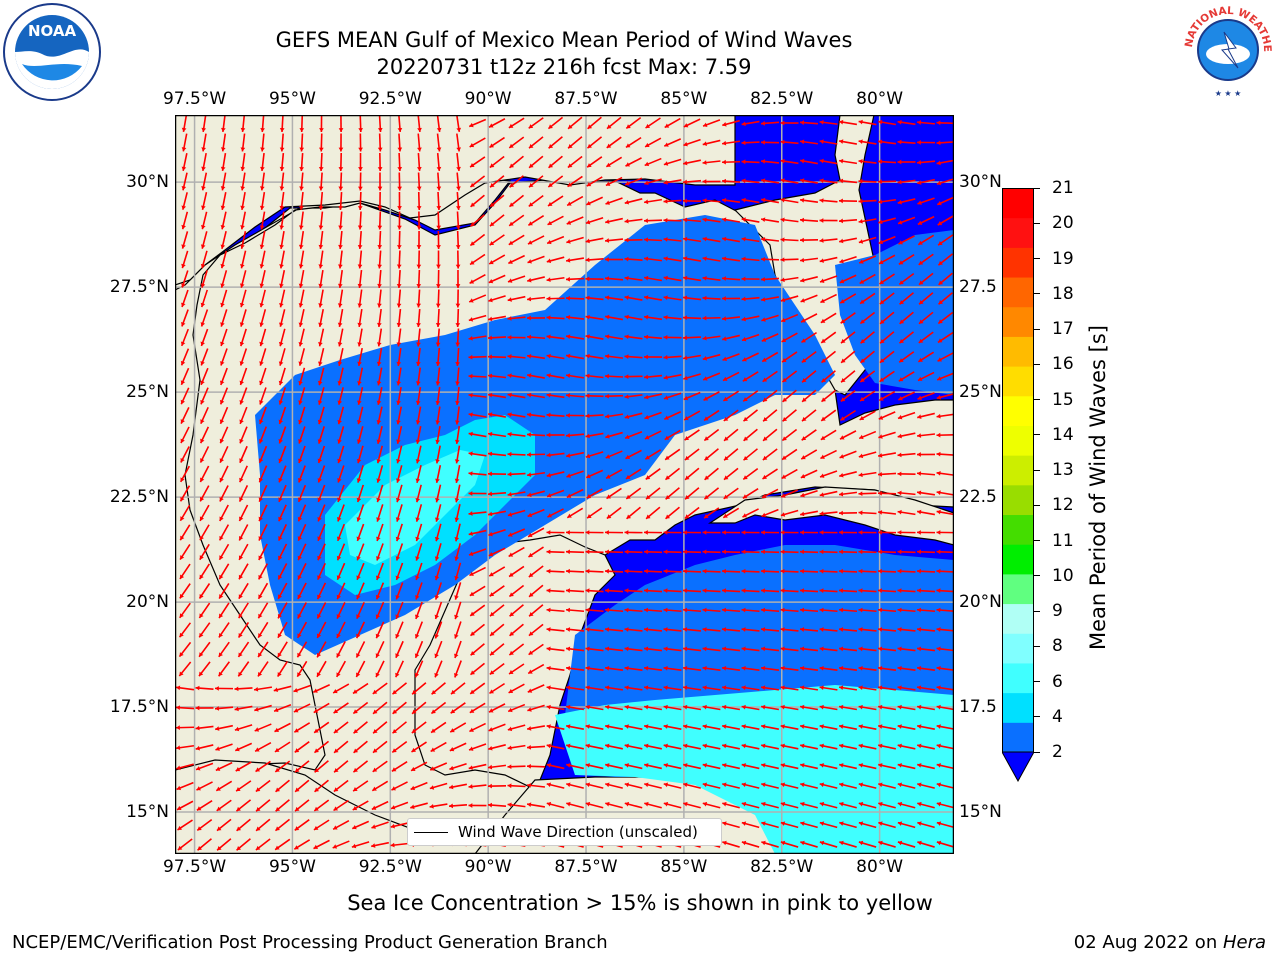 The height and width of the screenshot is (960, 1280). What do you see at coordinates (52, 31) in the screenshot?
I see `svg-text: NOAA` at bounding box center [52, 31].